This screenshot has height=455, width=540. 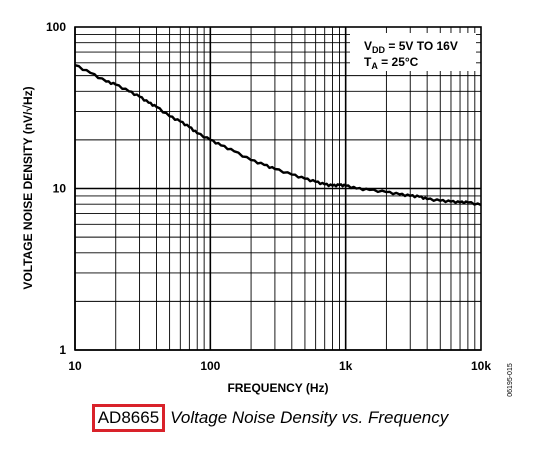 What do you see at coordinates (368, 62) in the screenshot?
I see `annotation-temp-symbol: T` at bounding box center [368, 62].